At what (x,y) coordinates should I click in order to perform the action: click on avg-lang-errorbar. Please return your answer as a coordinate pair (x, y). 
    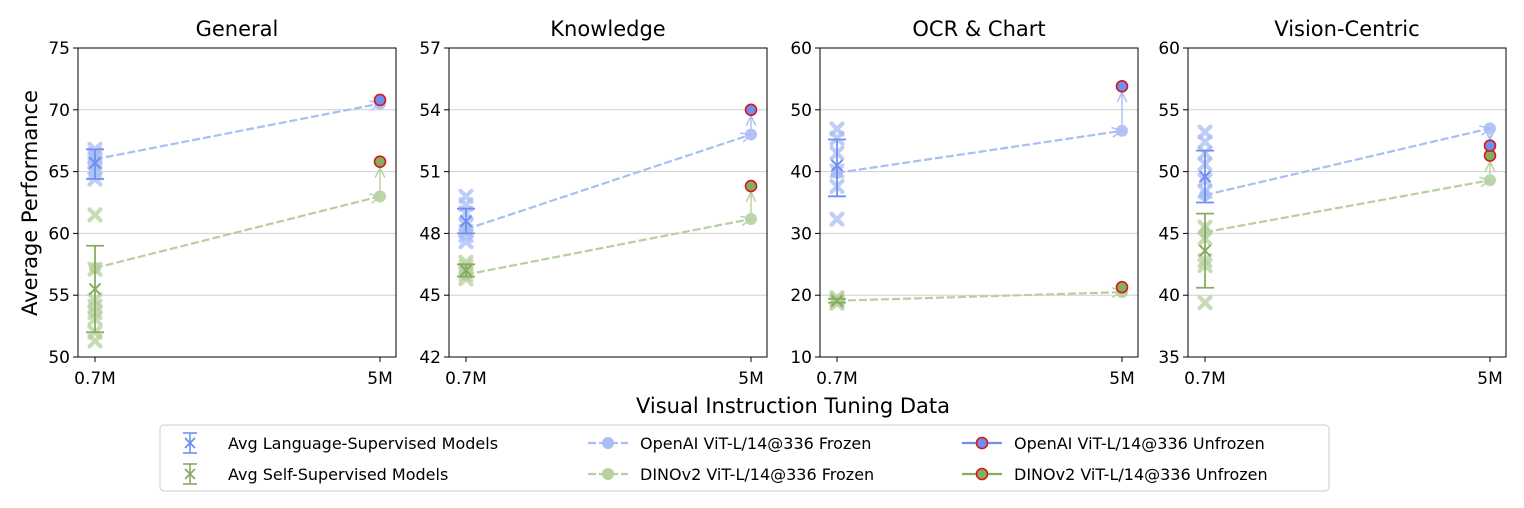
    Looking at the image, I should click on (837, 168).